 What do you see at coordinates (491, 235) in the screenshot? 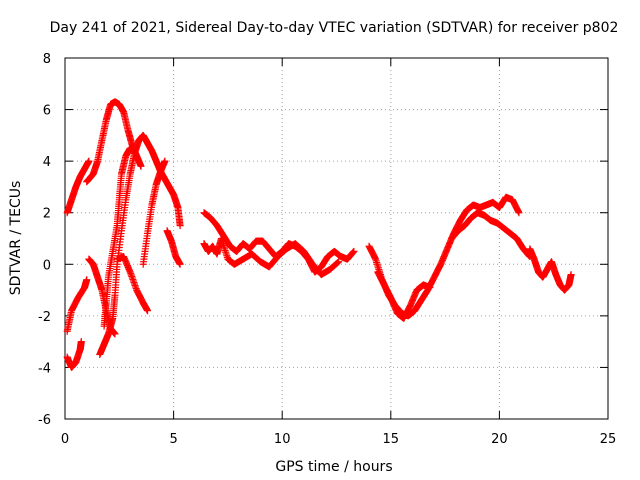
I see `series-track-o` at bounding box center [491, 235].